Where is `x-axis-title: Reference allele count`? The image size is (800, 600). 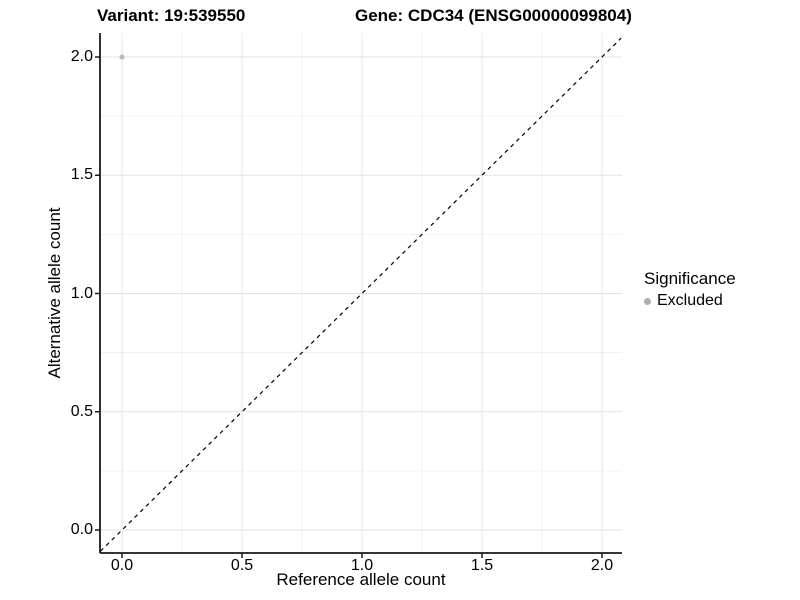 x-axis-title: Reference allele count is located at coordinates (361, 579).